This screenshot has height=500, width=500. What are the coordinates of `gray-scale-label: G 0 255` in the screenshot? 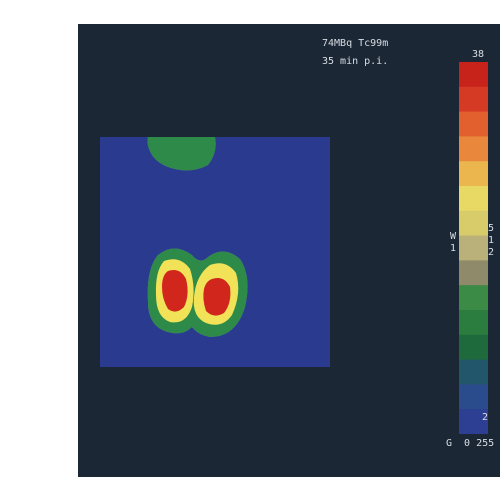 It's located at (470, 443).